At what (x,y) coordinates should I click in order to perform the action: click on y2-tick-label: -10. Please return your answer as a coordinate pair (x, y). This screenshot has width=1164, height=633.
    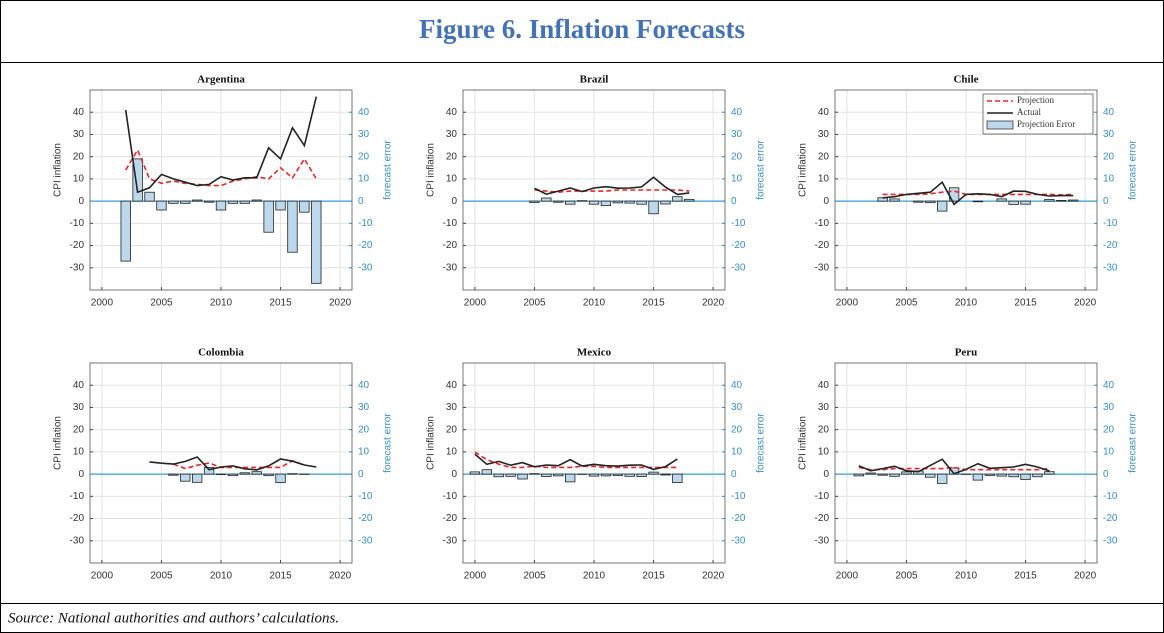
    Looking at the image, I should click on (738, 223).